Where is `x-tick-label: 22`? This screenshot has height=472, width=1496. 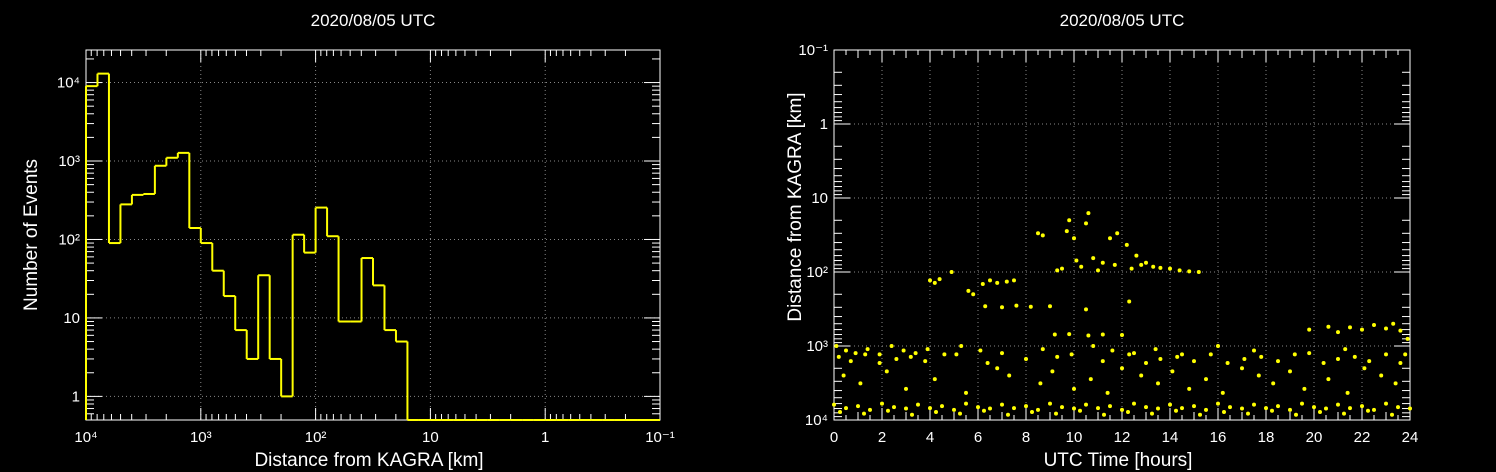
x-tick-label: 22 is located at coordinates (1362, 437).